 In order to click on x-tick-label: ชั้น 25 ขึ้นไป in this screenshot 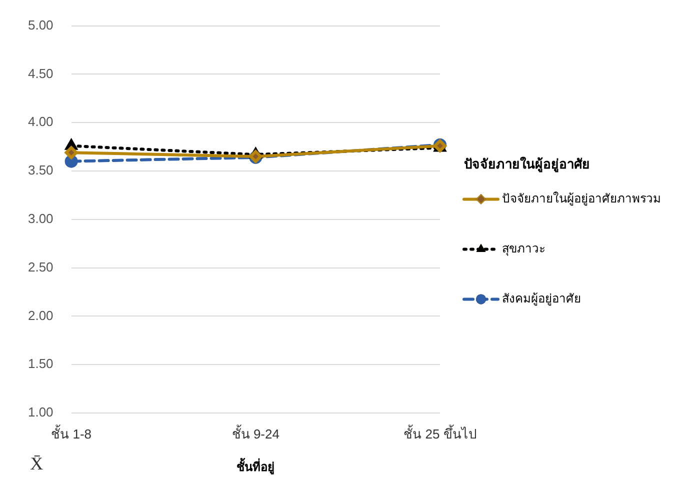, I will do `click(440, 433)`.